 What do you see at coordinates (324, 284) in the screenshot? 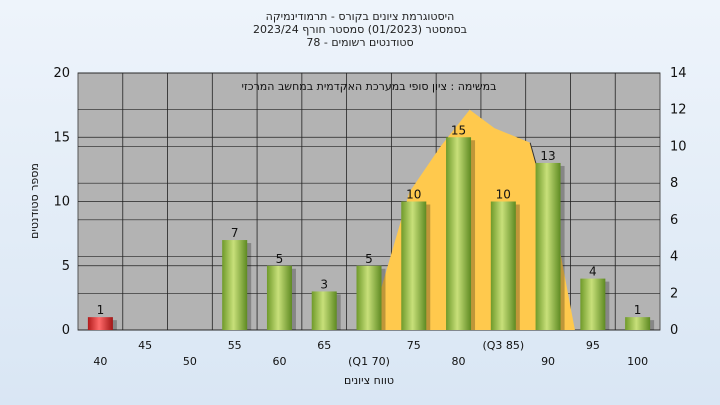
I see `data-label: 3` at bounding box center [324, 284].